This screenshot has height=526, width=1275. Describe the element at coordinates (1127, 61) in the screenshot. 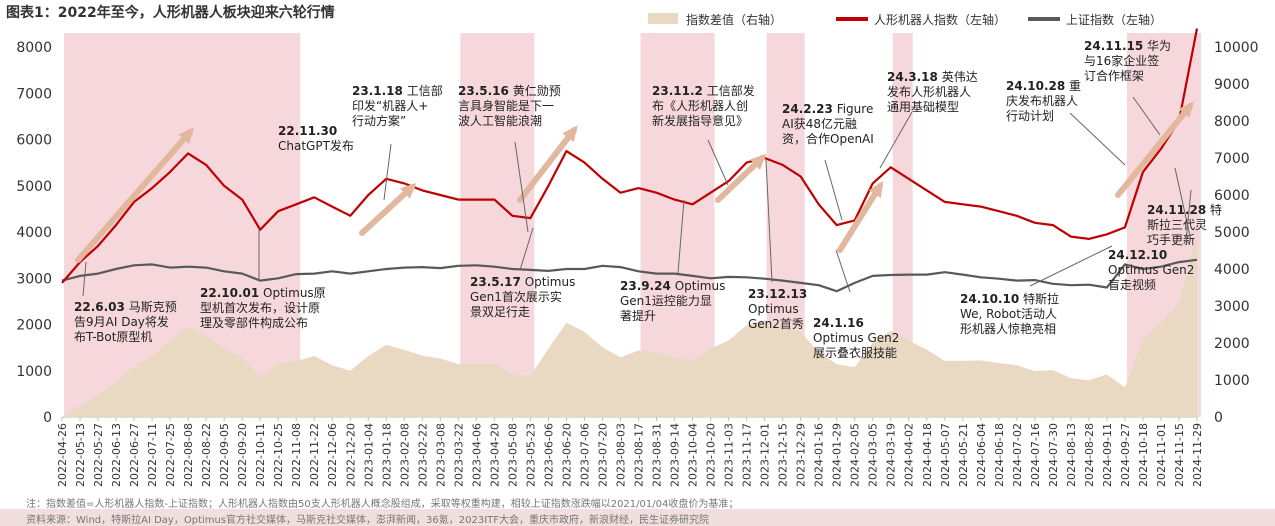

I see `annotation-text: 24.11.15 华为与16家企业签订合作框架` at that location.